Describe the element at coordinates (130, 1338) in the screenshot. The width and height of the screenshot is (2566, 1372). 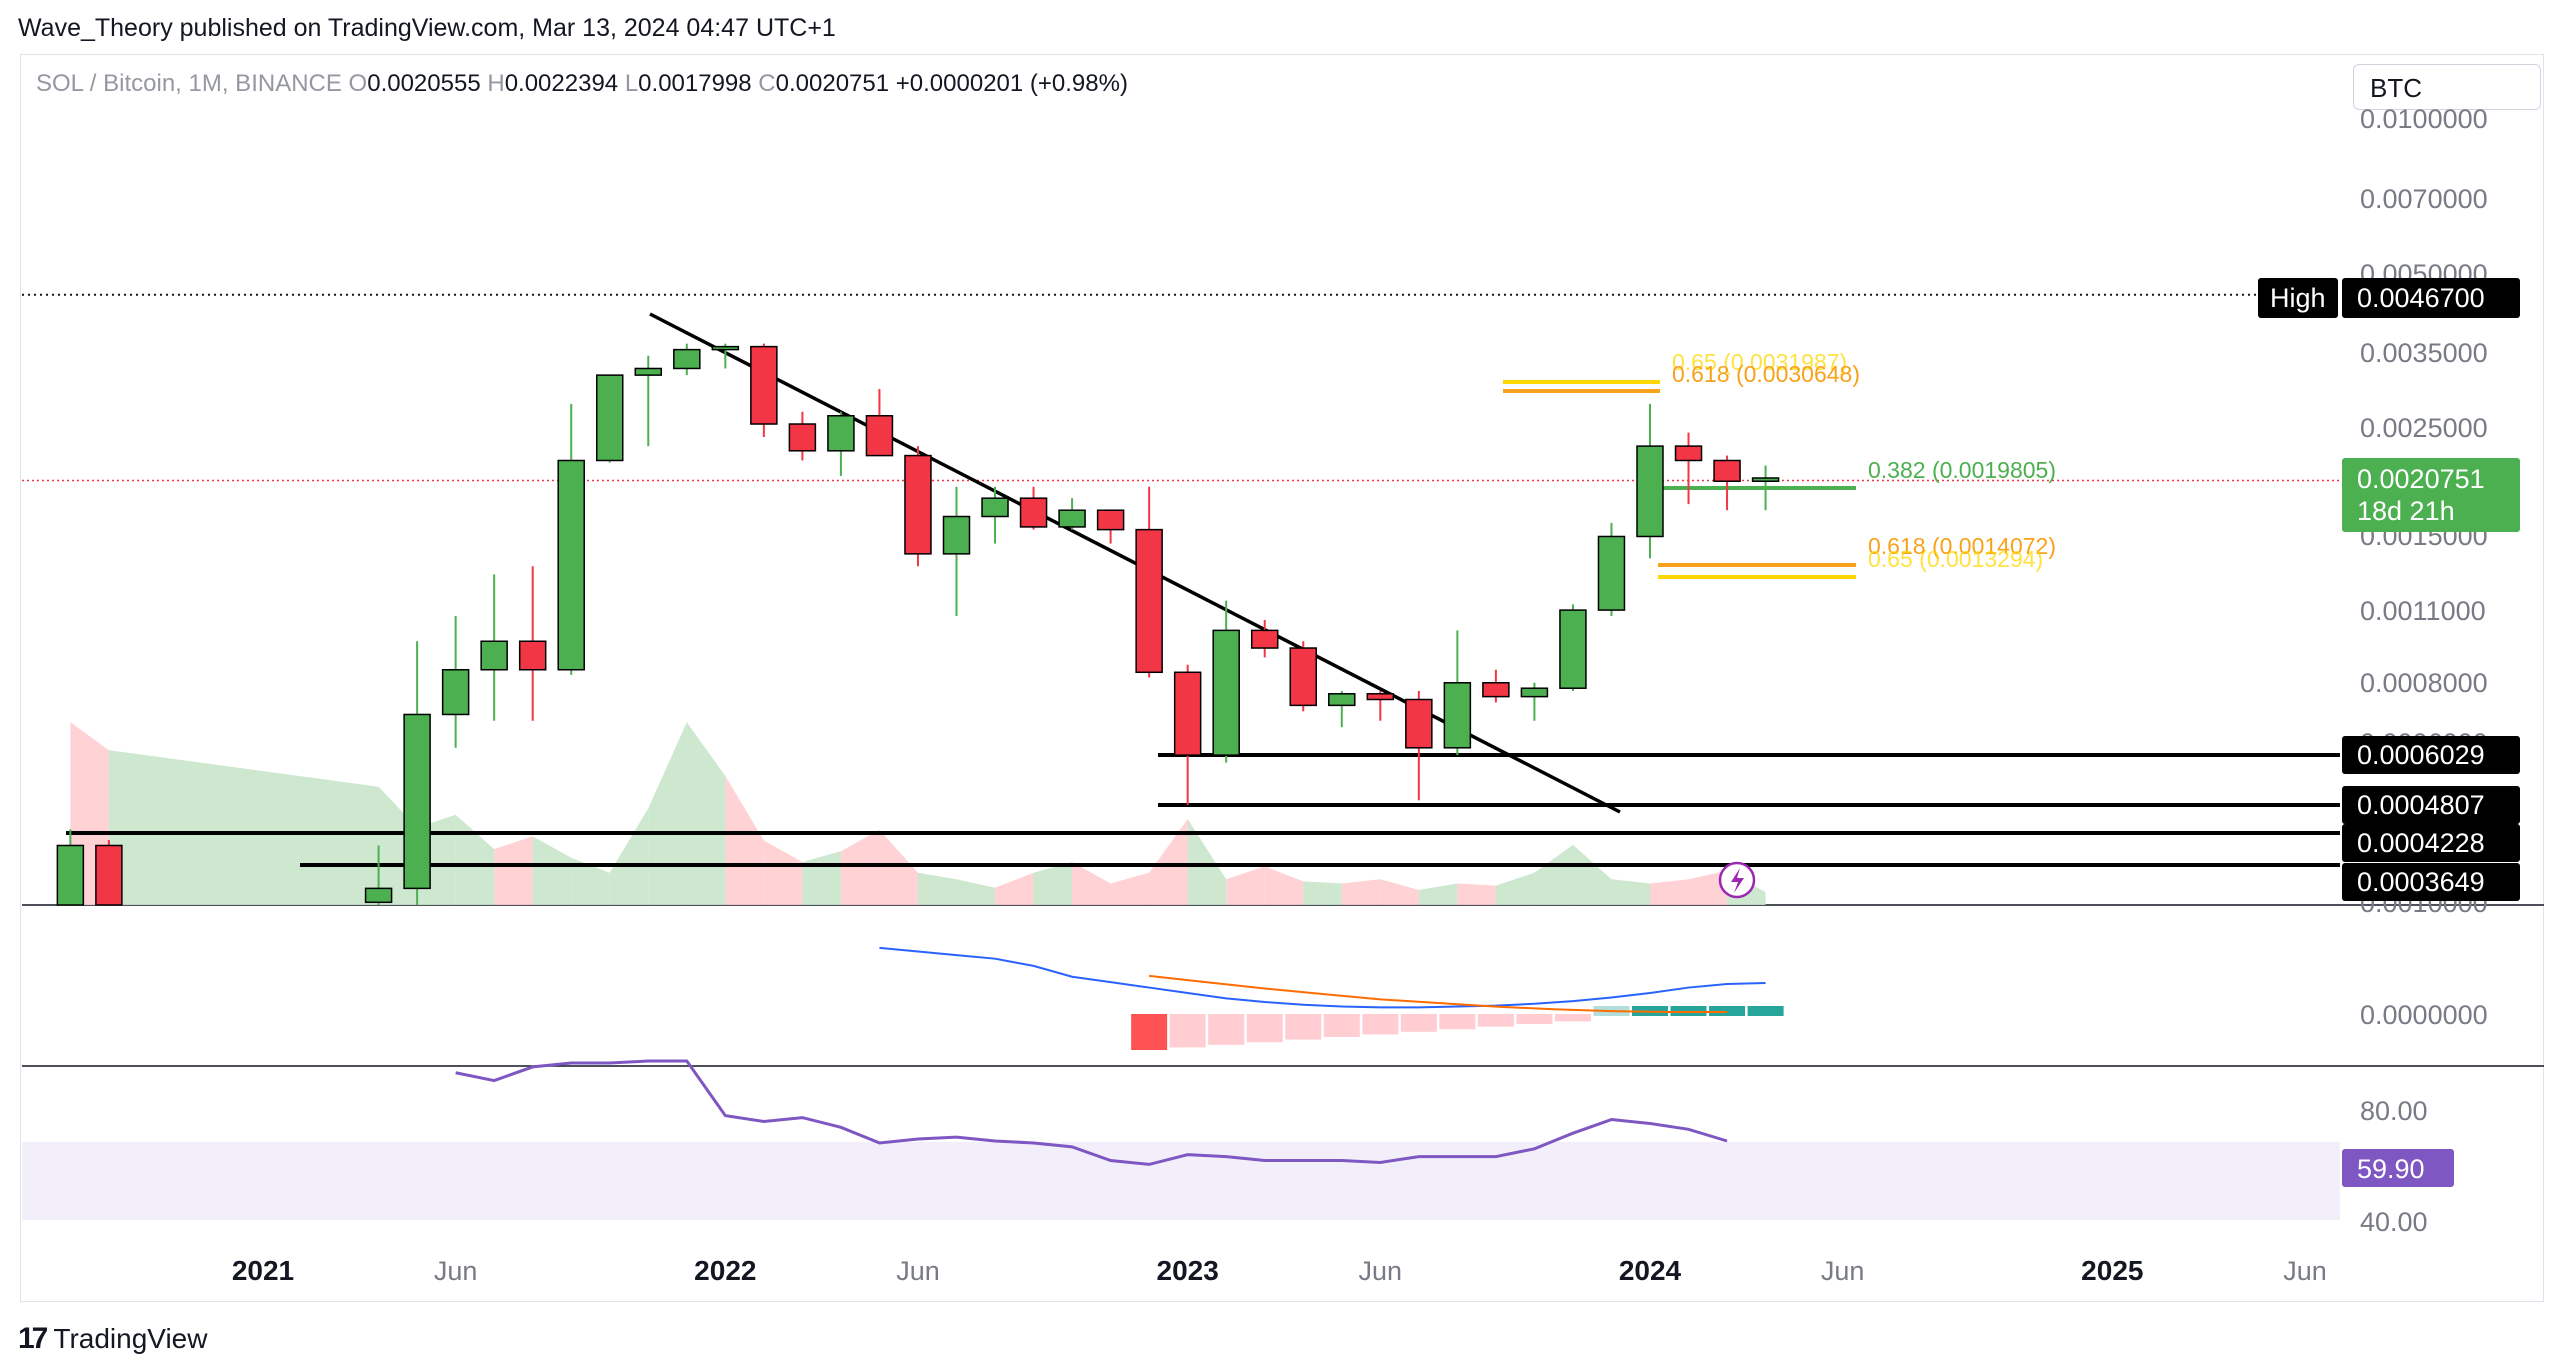
I see `tradingview-brand: TradingView` at that location.